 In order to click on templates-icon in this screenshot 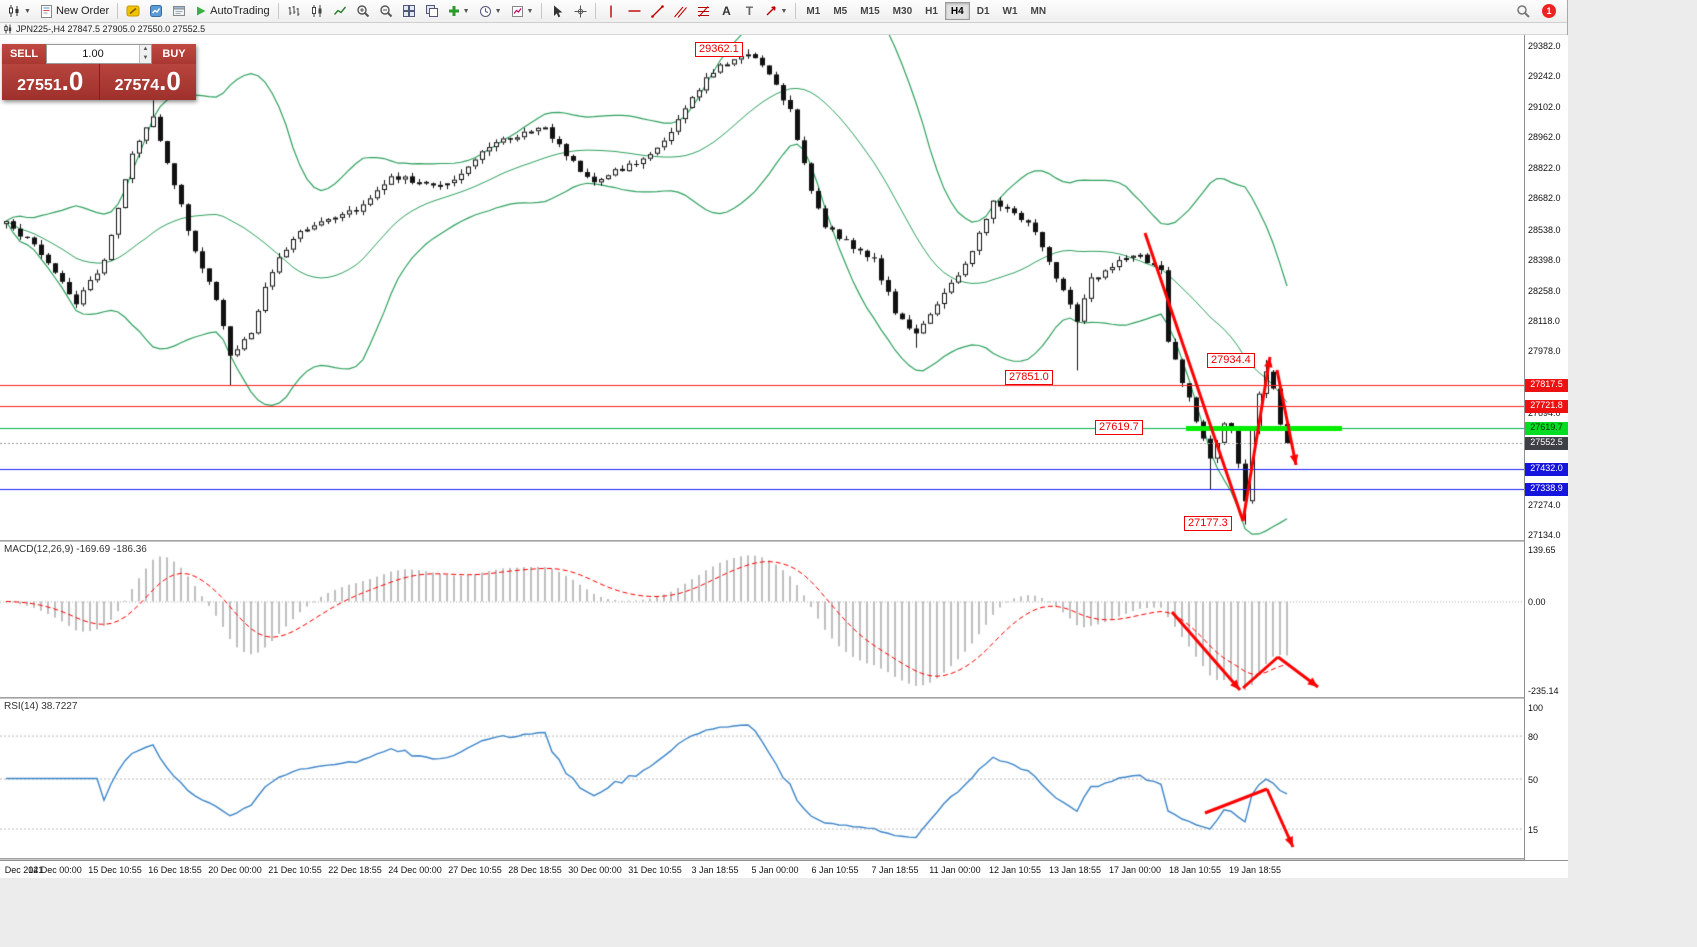, I will do `click(517, 11)`.